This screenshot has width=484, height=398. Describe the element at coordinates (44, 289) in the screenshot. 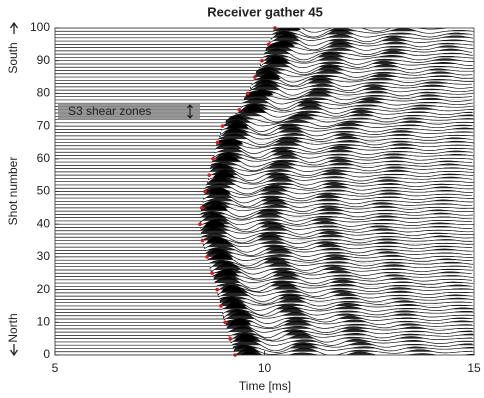

I see `y-tick-label: 20` at that location.